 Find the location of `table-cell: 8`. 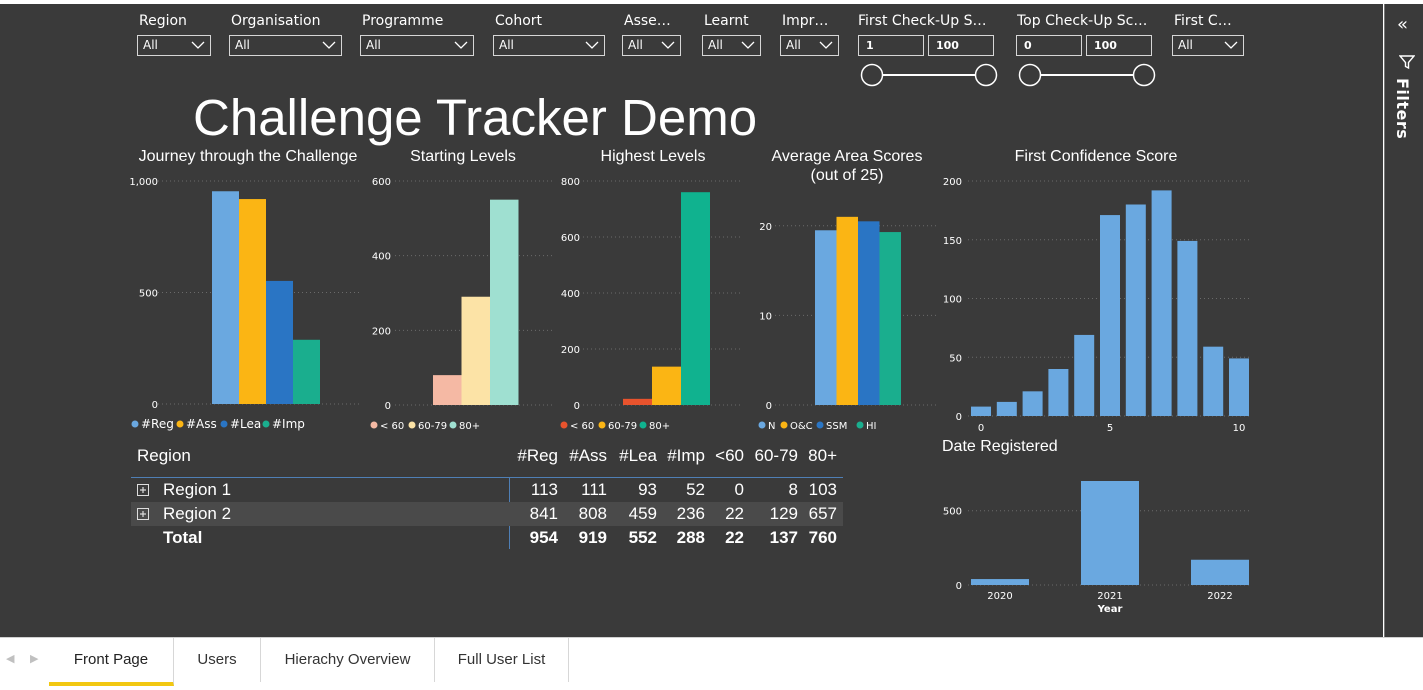

table-cell: 8 is located at coordinates (793, 489).